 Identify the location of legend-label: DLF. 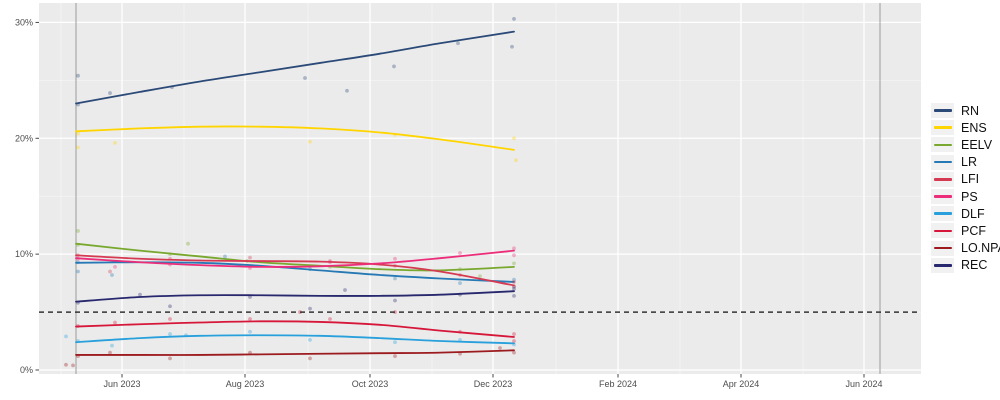
(973, 213).